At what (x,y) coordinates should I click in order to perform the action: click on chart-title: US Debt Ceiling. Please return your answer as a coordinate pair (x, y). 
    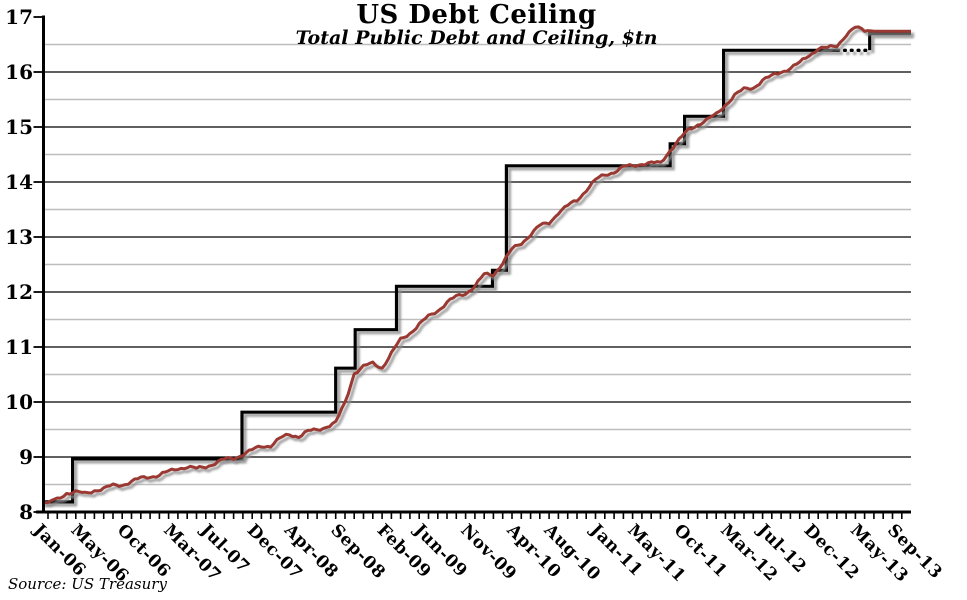
    Looking at the image, I should click on (476, 15).